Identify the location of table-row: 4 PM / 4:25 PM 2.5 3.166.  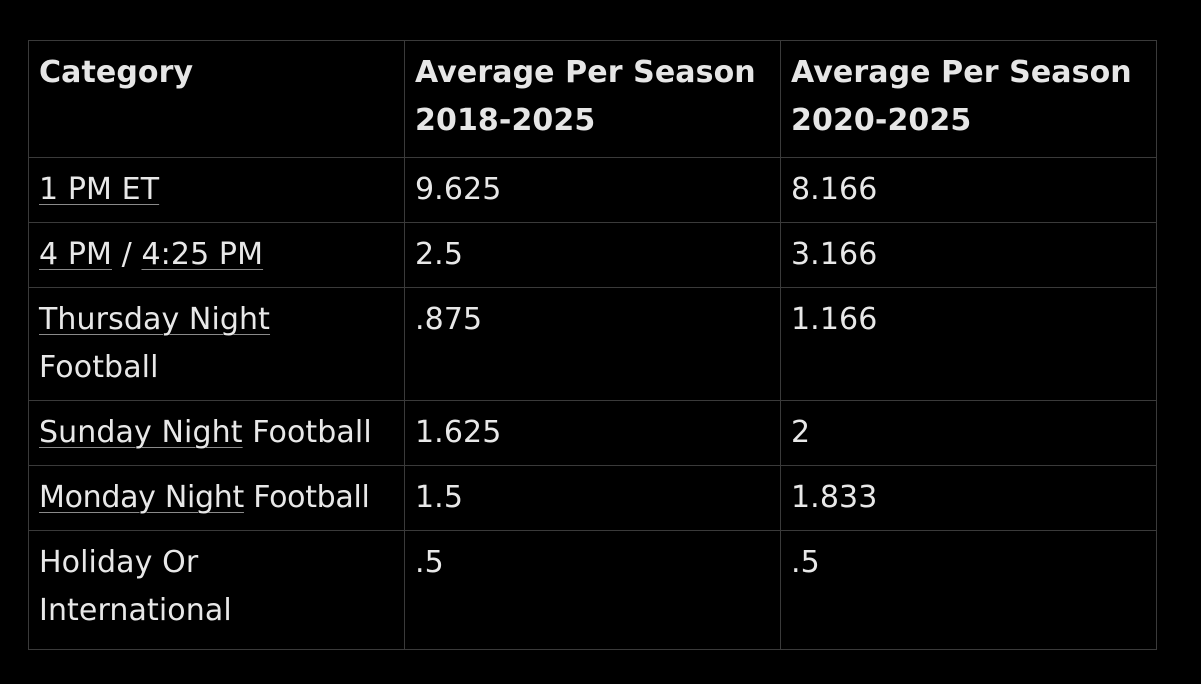
(592, 255).